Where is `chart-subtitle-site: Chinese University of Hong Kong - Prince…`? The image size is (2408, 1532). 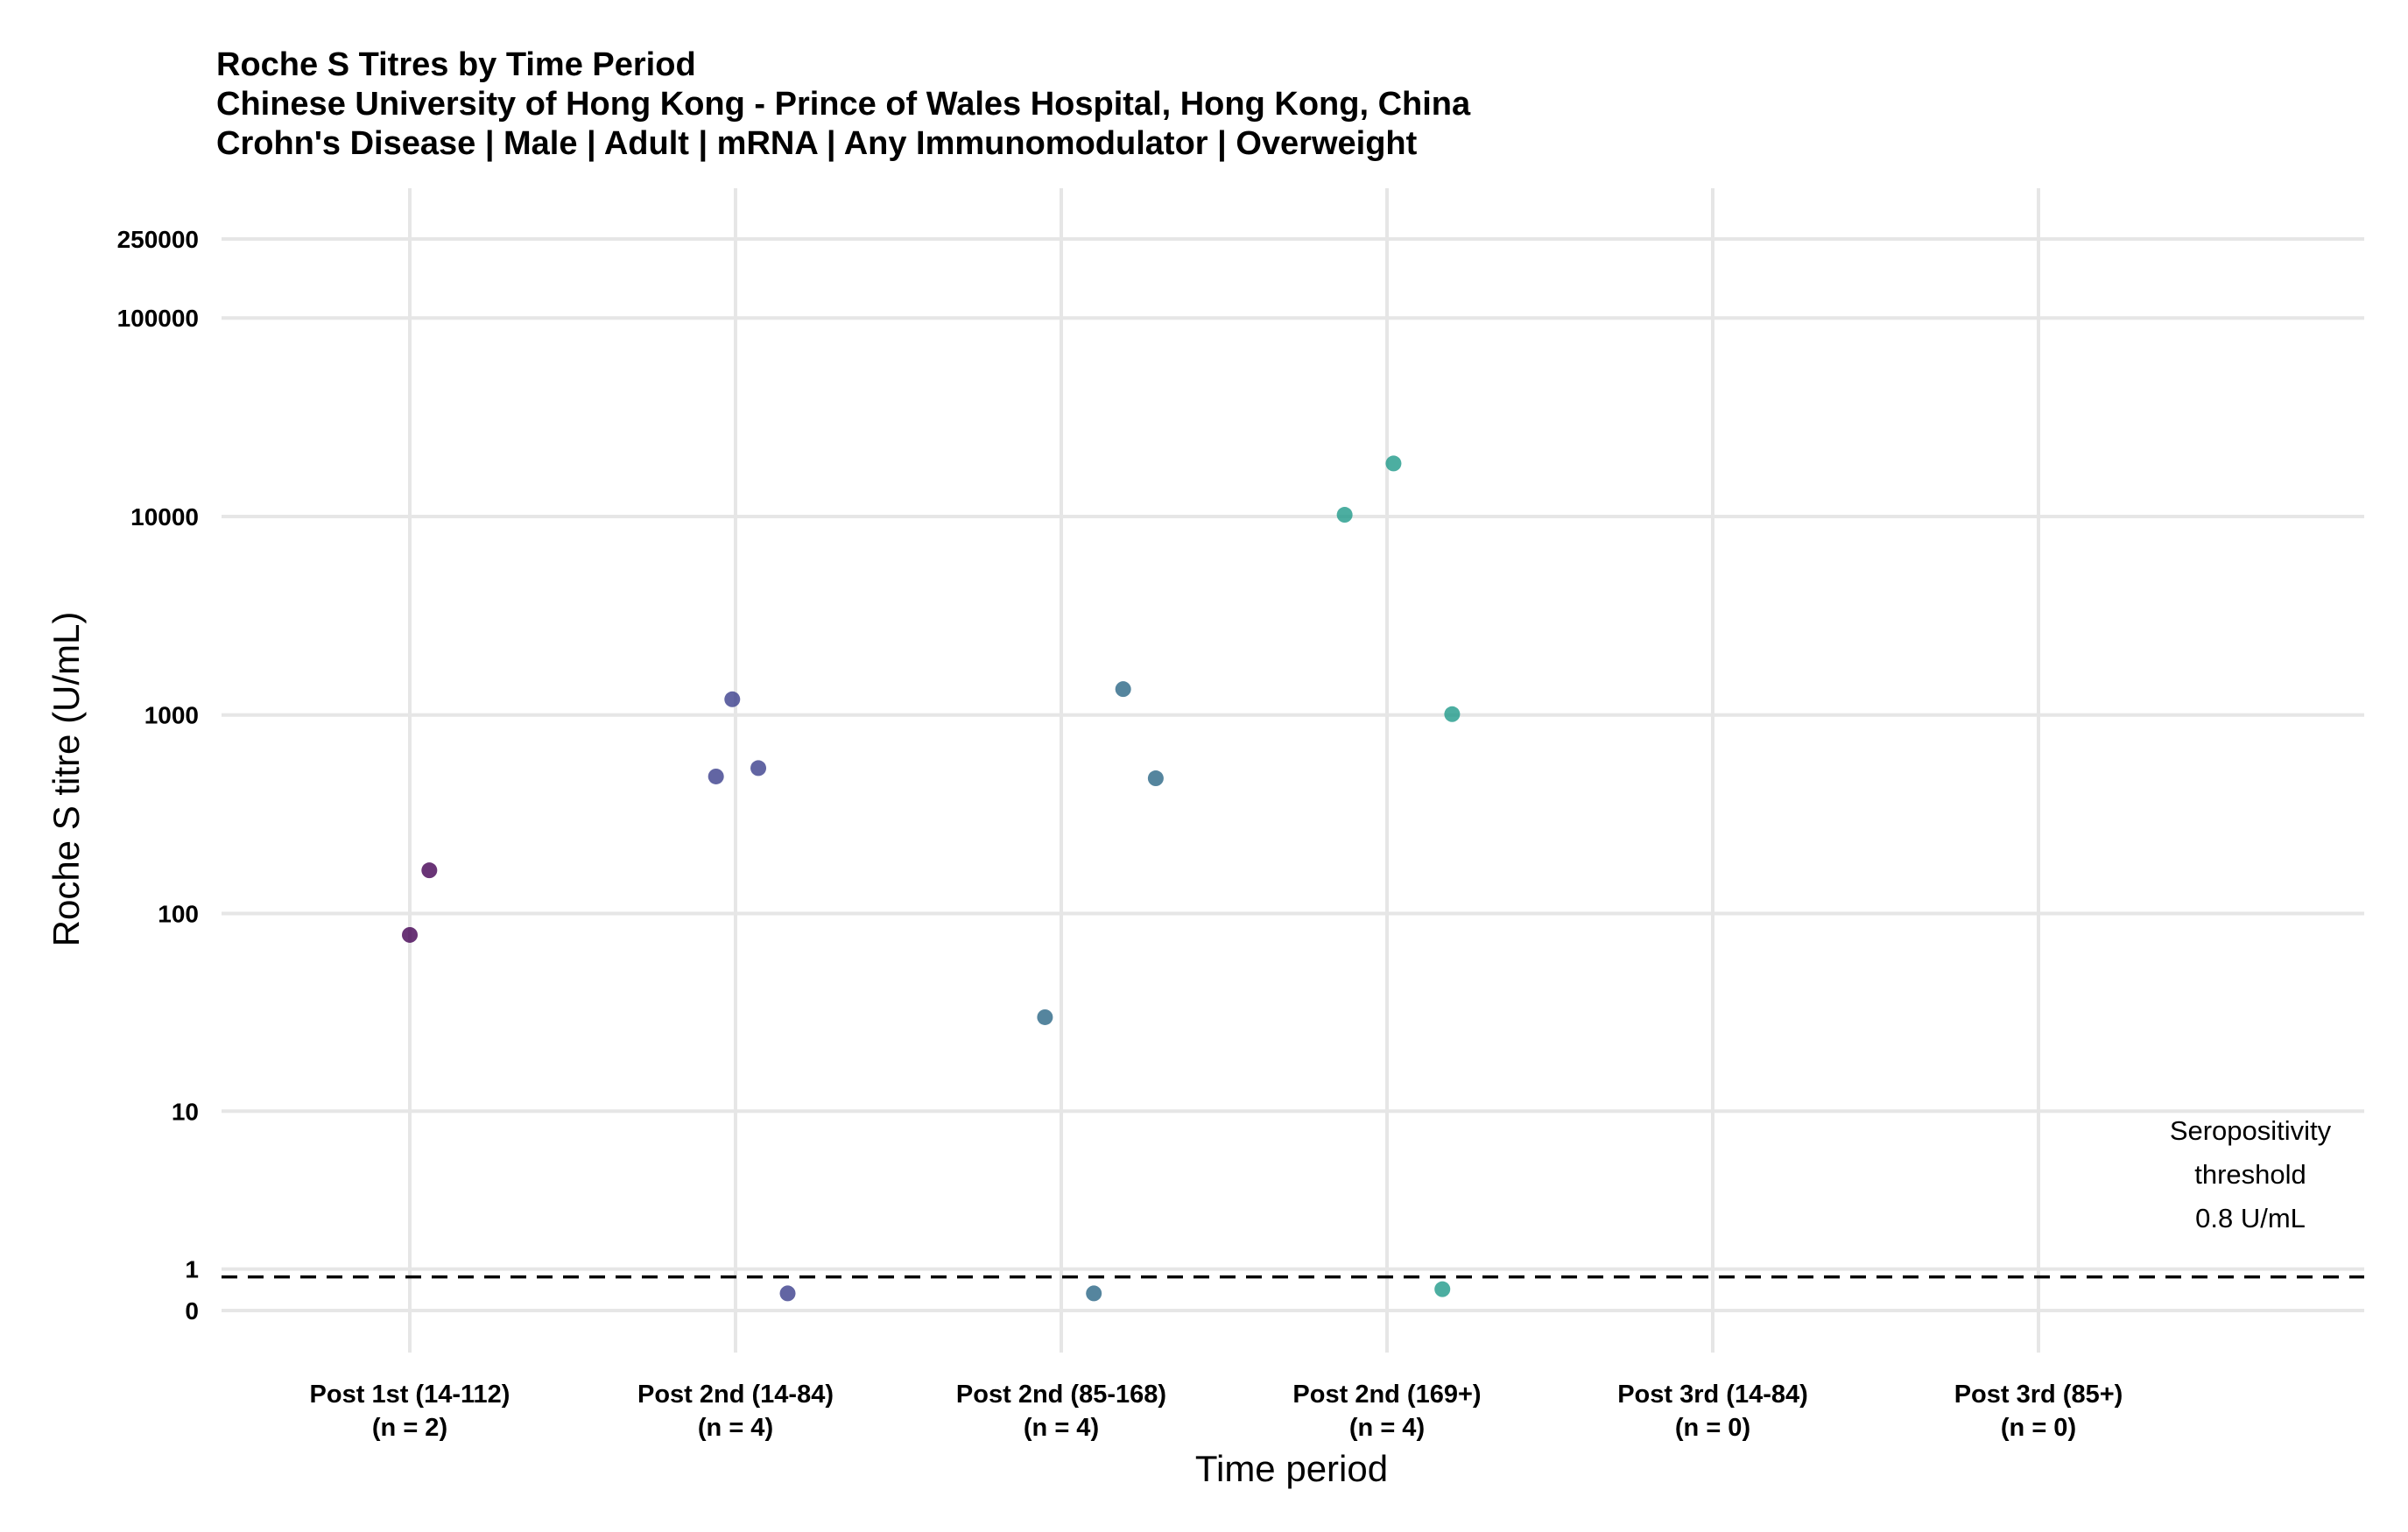 chart-subtitle-site: Chinese University of Hong Kong - Prince… is located at coordinates (843, 105).